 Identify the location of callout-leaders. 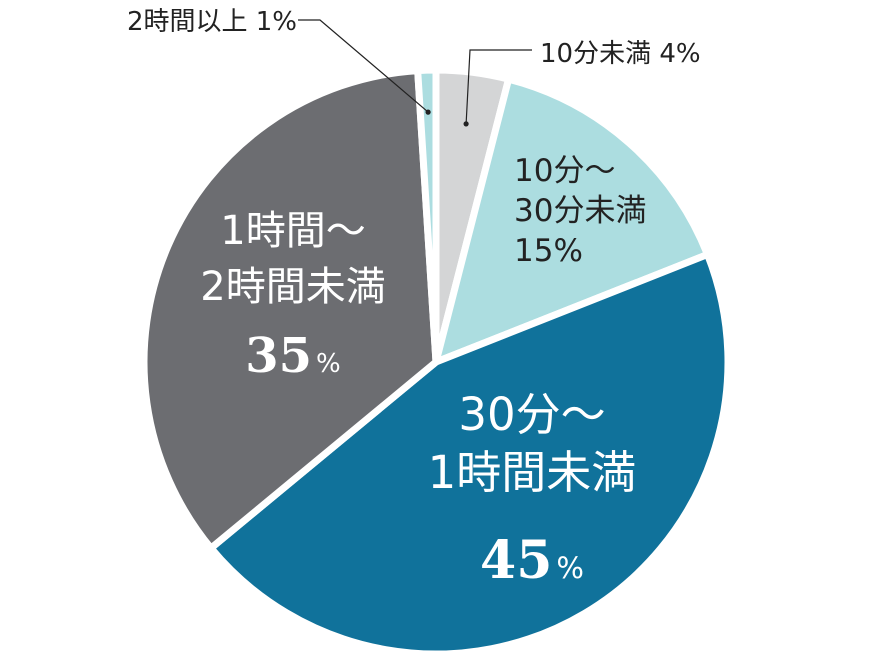
(415, 73).